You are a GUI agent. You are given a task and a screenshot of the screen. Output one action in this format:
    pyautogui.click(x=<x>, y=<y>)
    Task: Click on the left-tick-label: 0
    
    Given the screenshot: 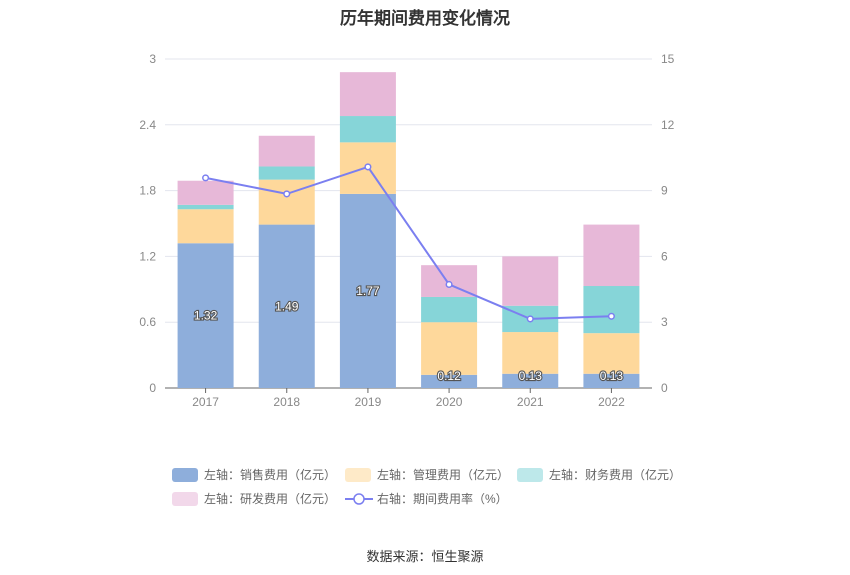 What is the action you would take?
    pyautogui.click(x=152, y=388)
    